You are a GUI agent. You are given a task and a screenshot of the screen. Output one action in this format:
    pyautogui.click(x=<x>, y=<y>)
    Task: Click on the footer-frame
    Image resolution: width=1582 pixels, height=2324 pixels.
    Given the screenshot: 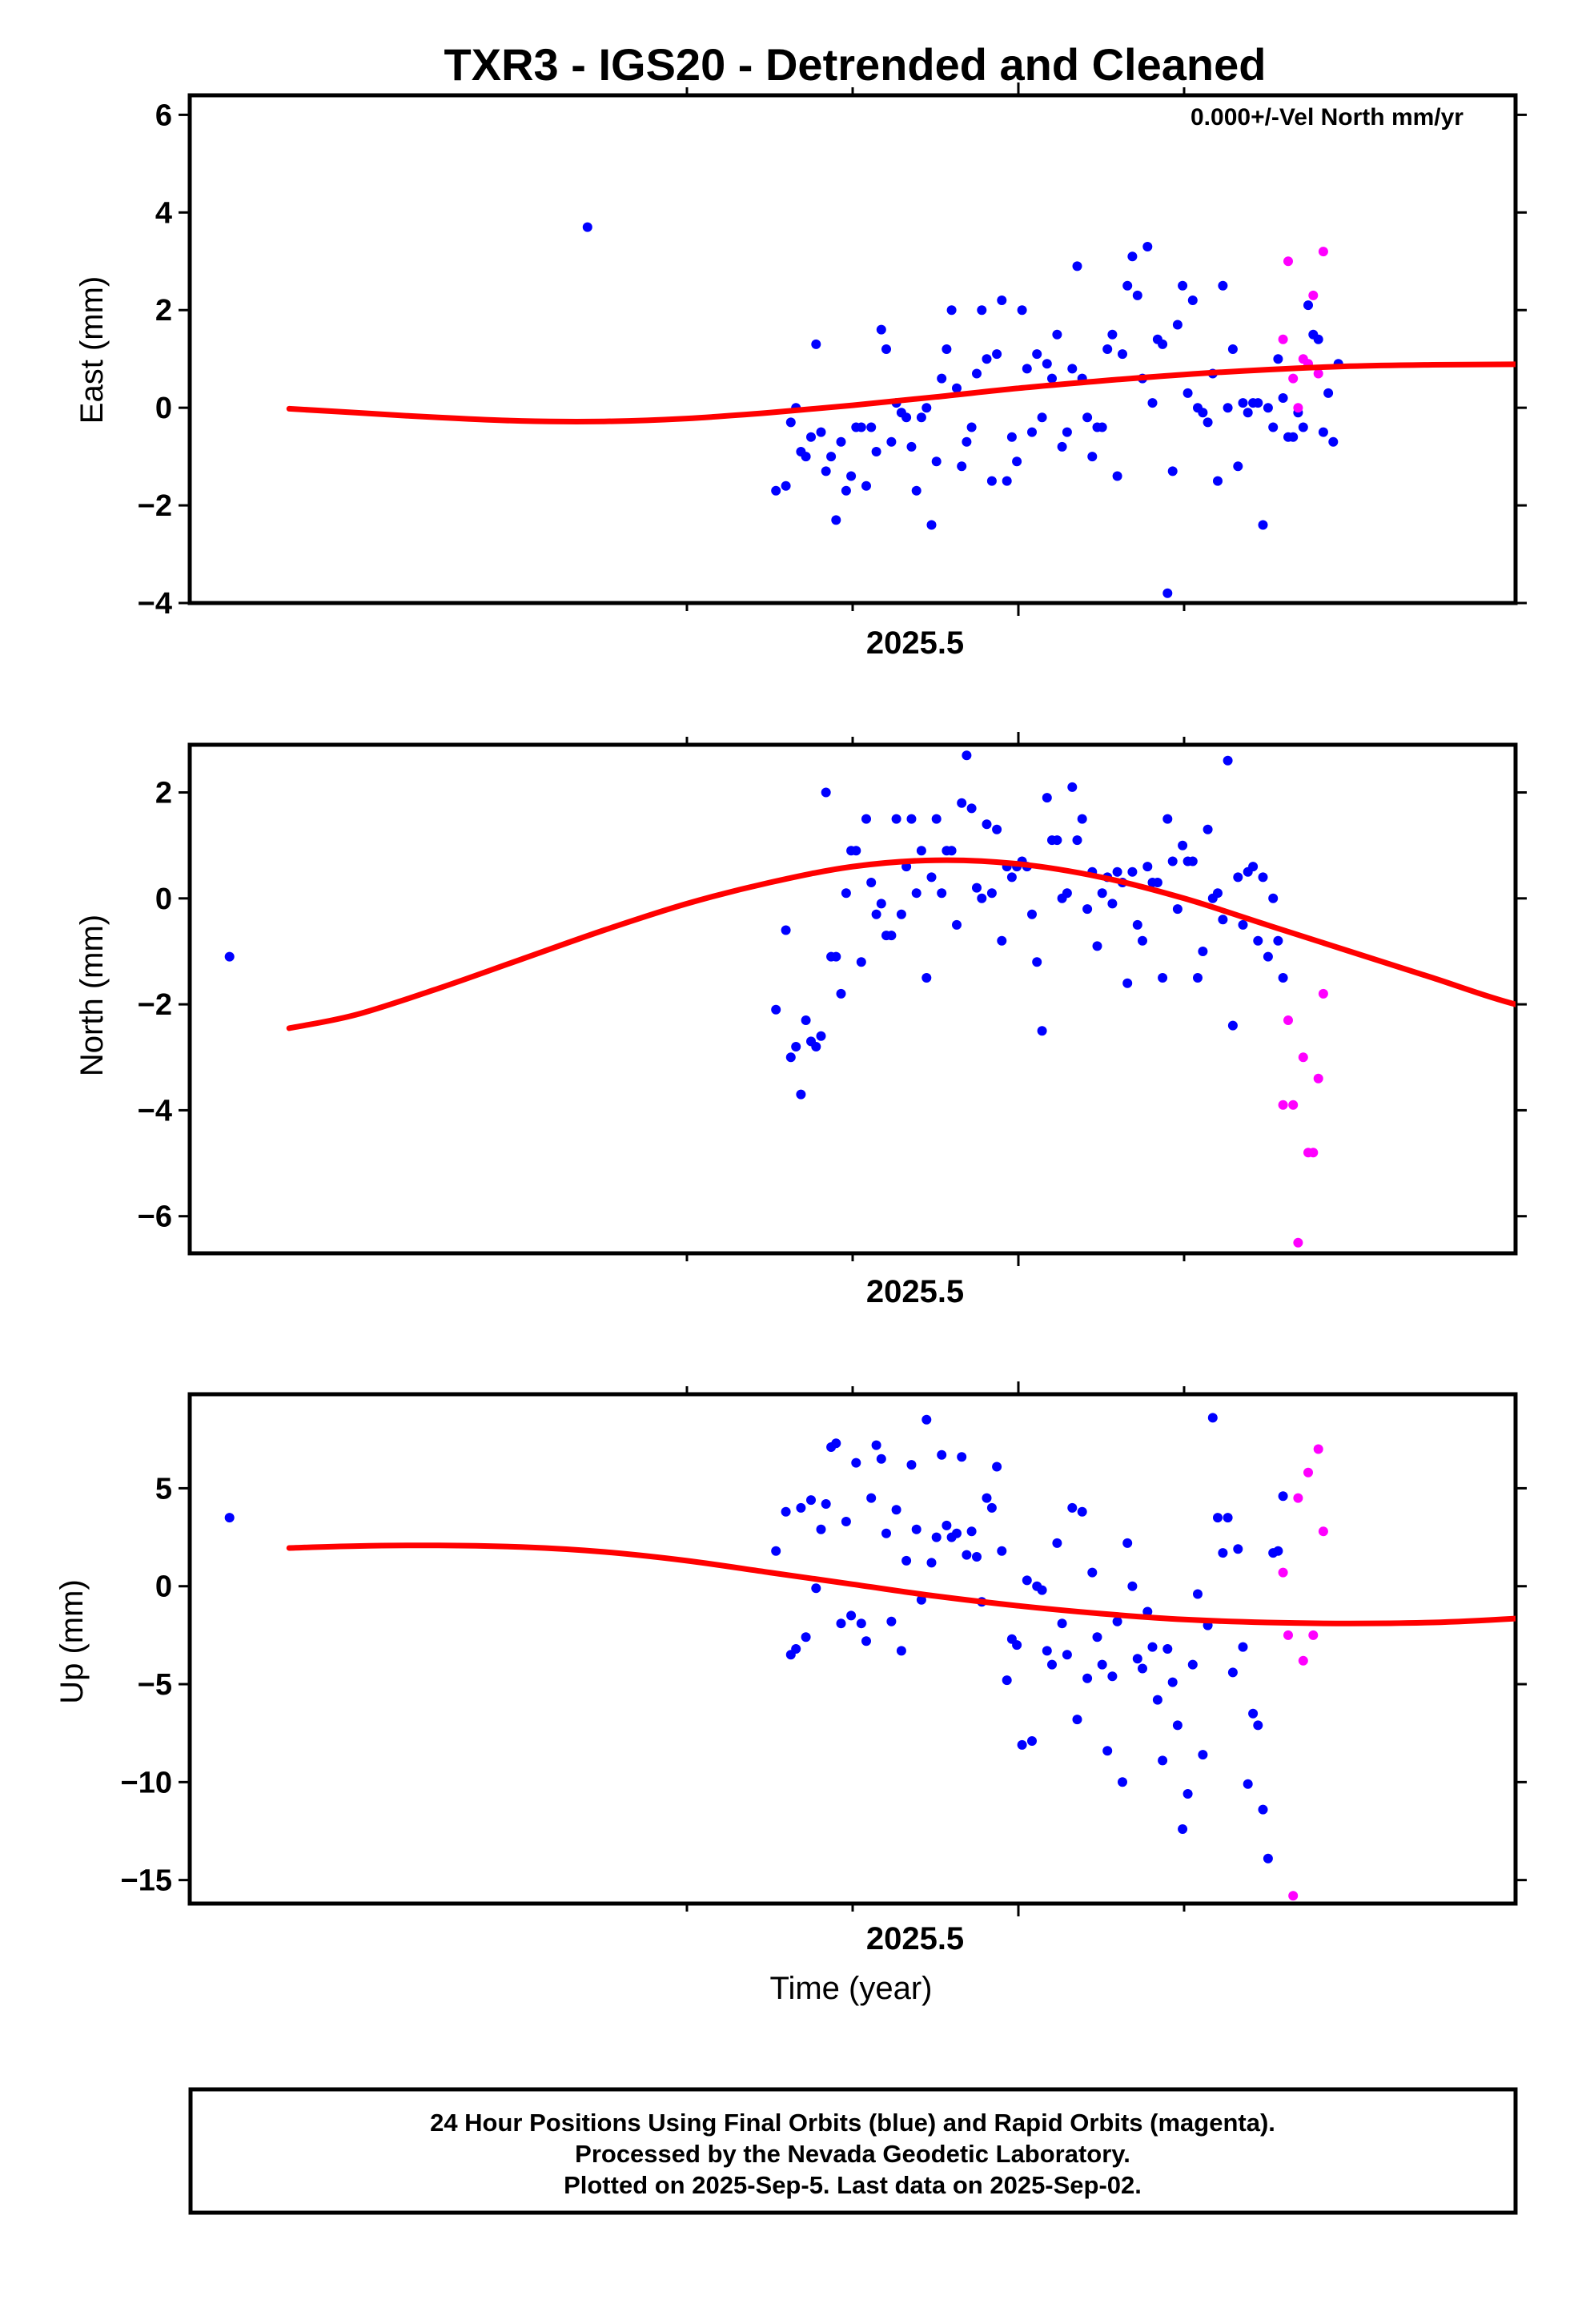 What is the action you would take?
    pyautogui.click(x=853, y=2151)
    